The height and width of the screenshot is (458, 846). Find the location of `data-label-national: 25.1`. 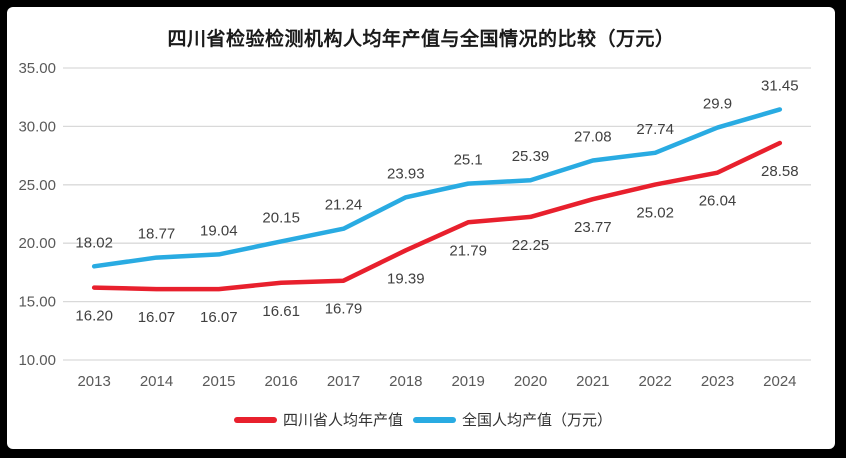

data-label-national: 25.1 is located at coordinates (468, 160).